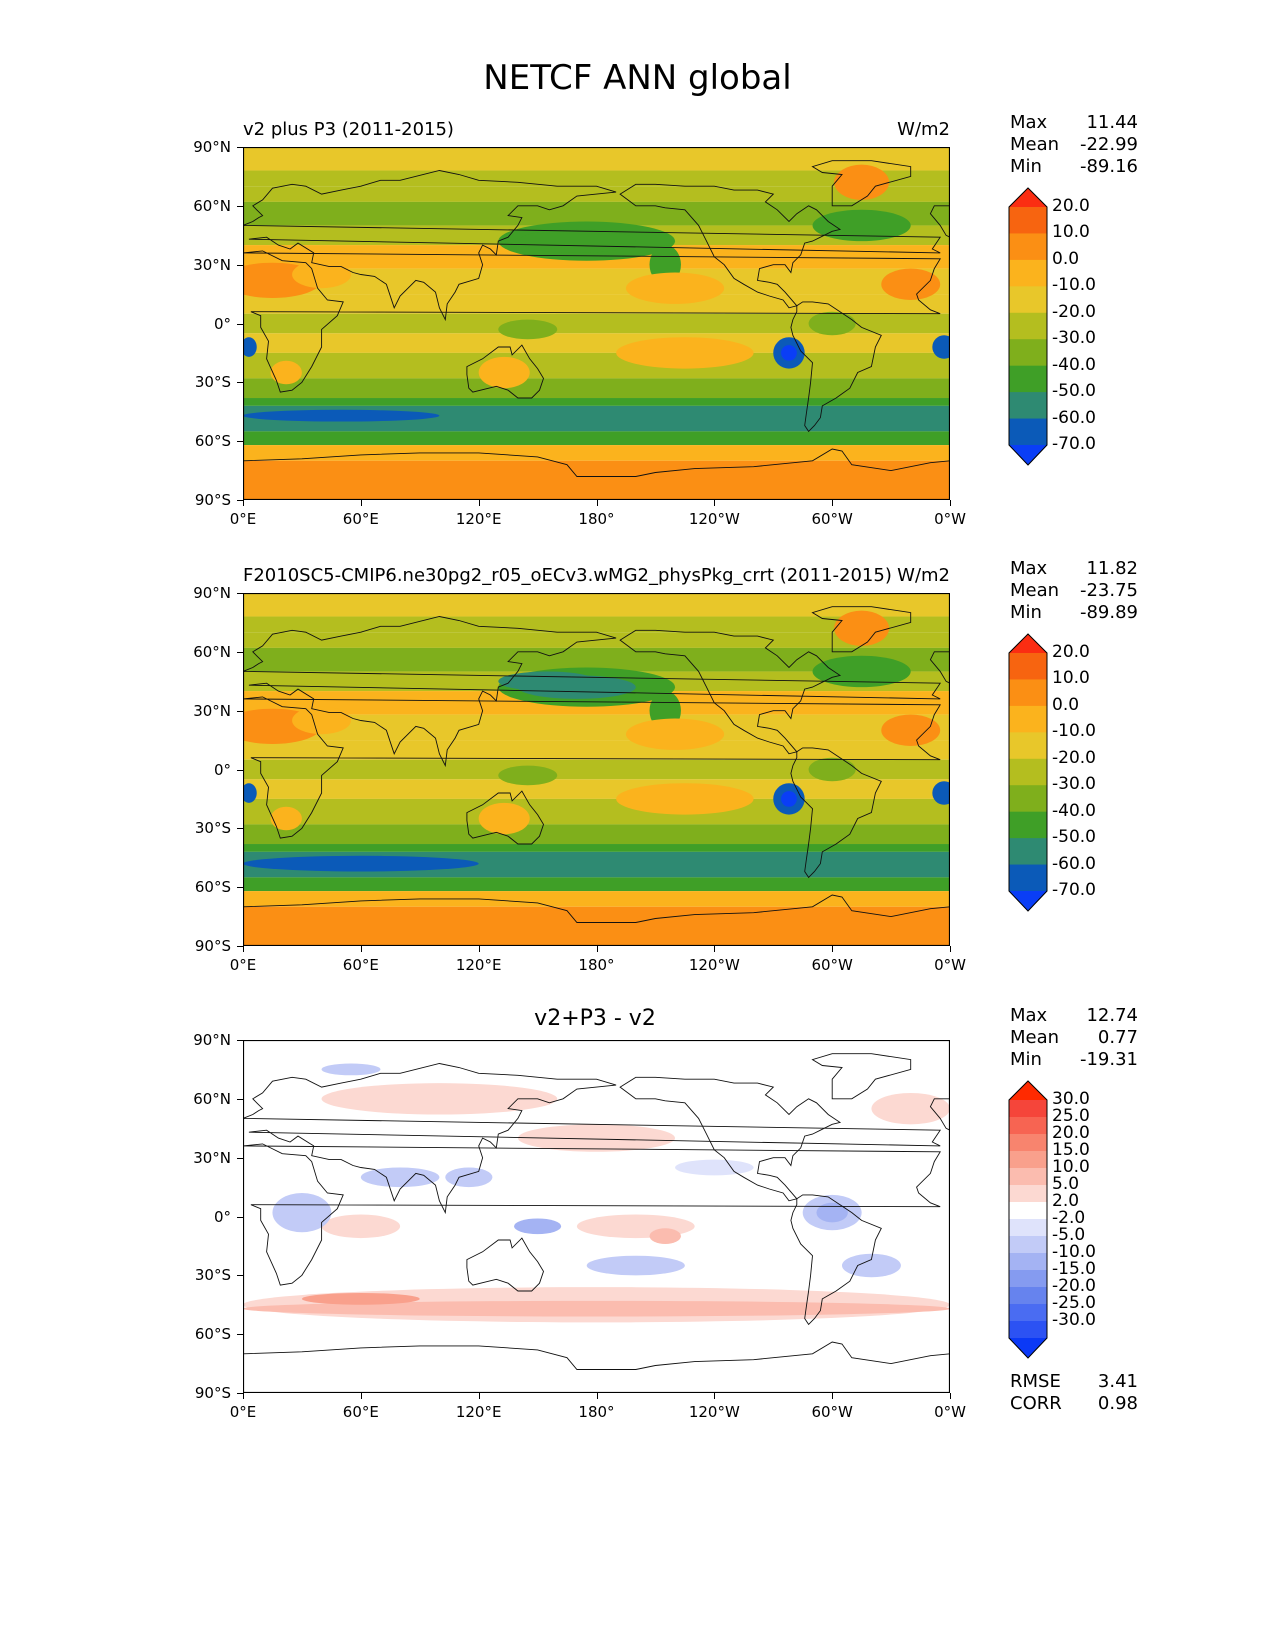  What do you see at coordinates (1026, 1059) in the screenshot?
I see `stat-label: Min` at bounding box center [1026, 1059].